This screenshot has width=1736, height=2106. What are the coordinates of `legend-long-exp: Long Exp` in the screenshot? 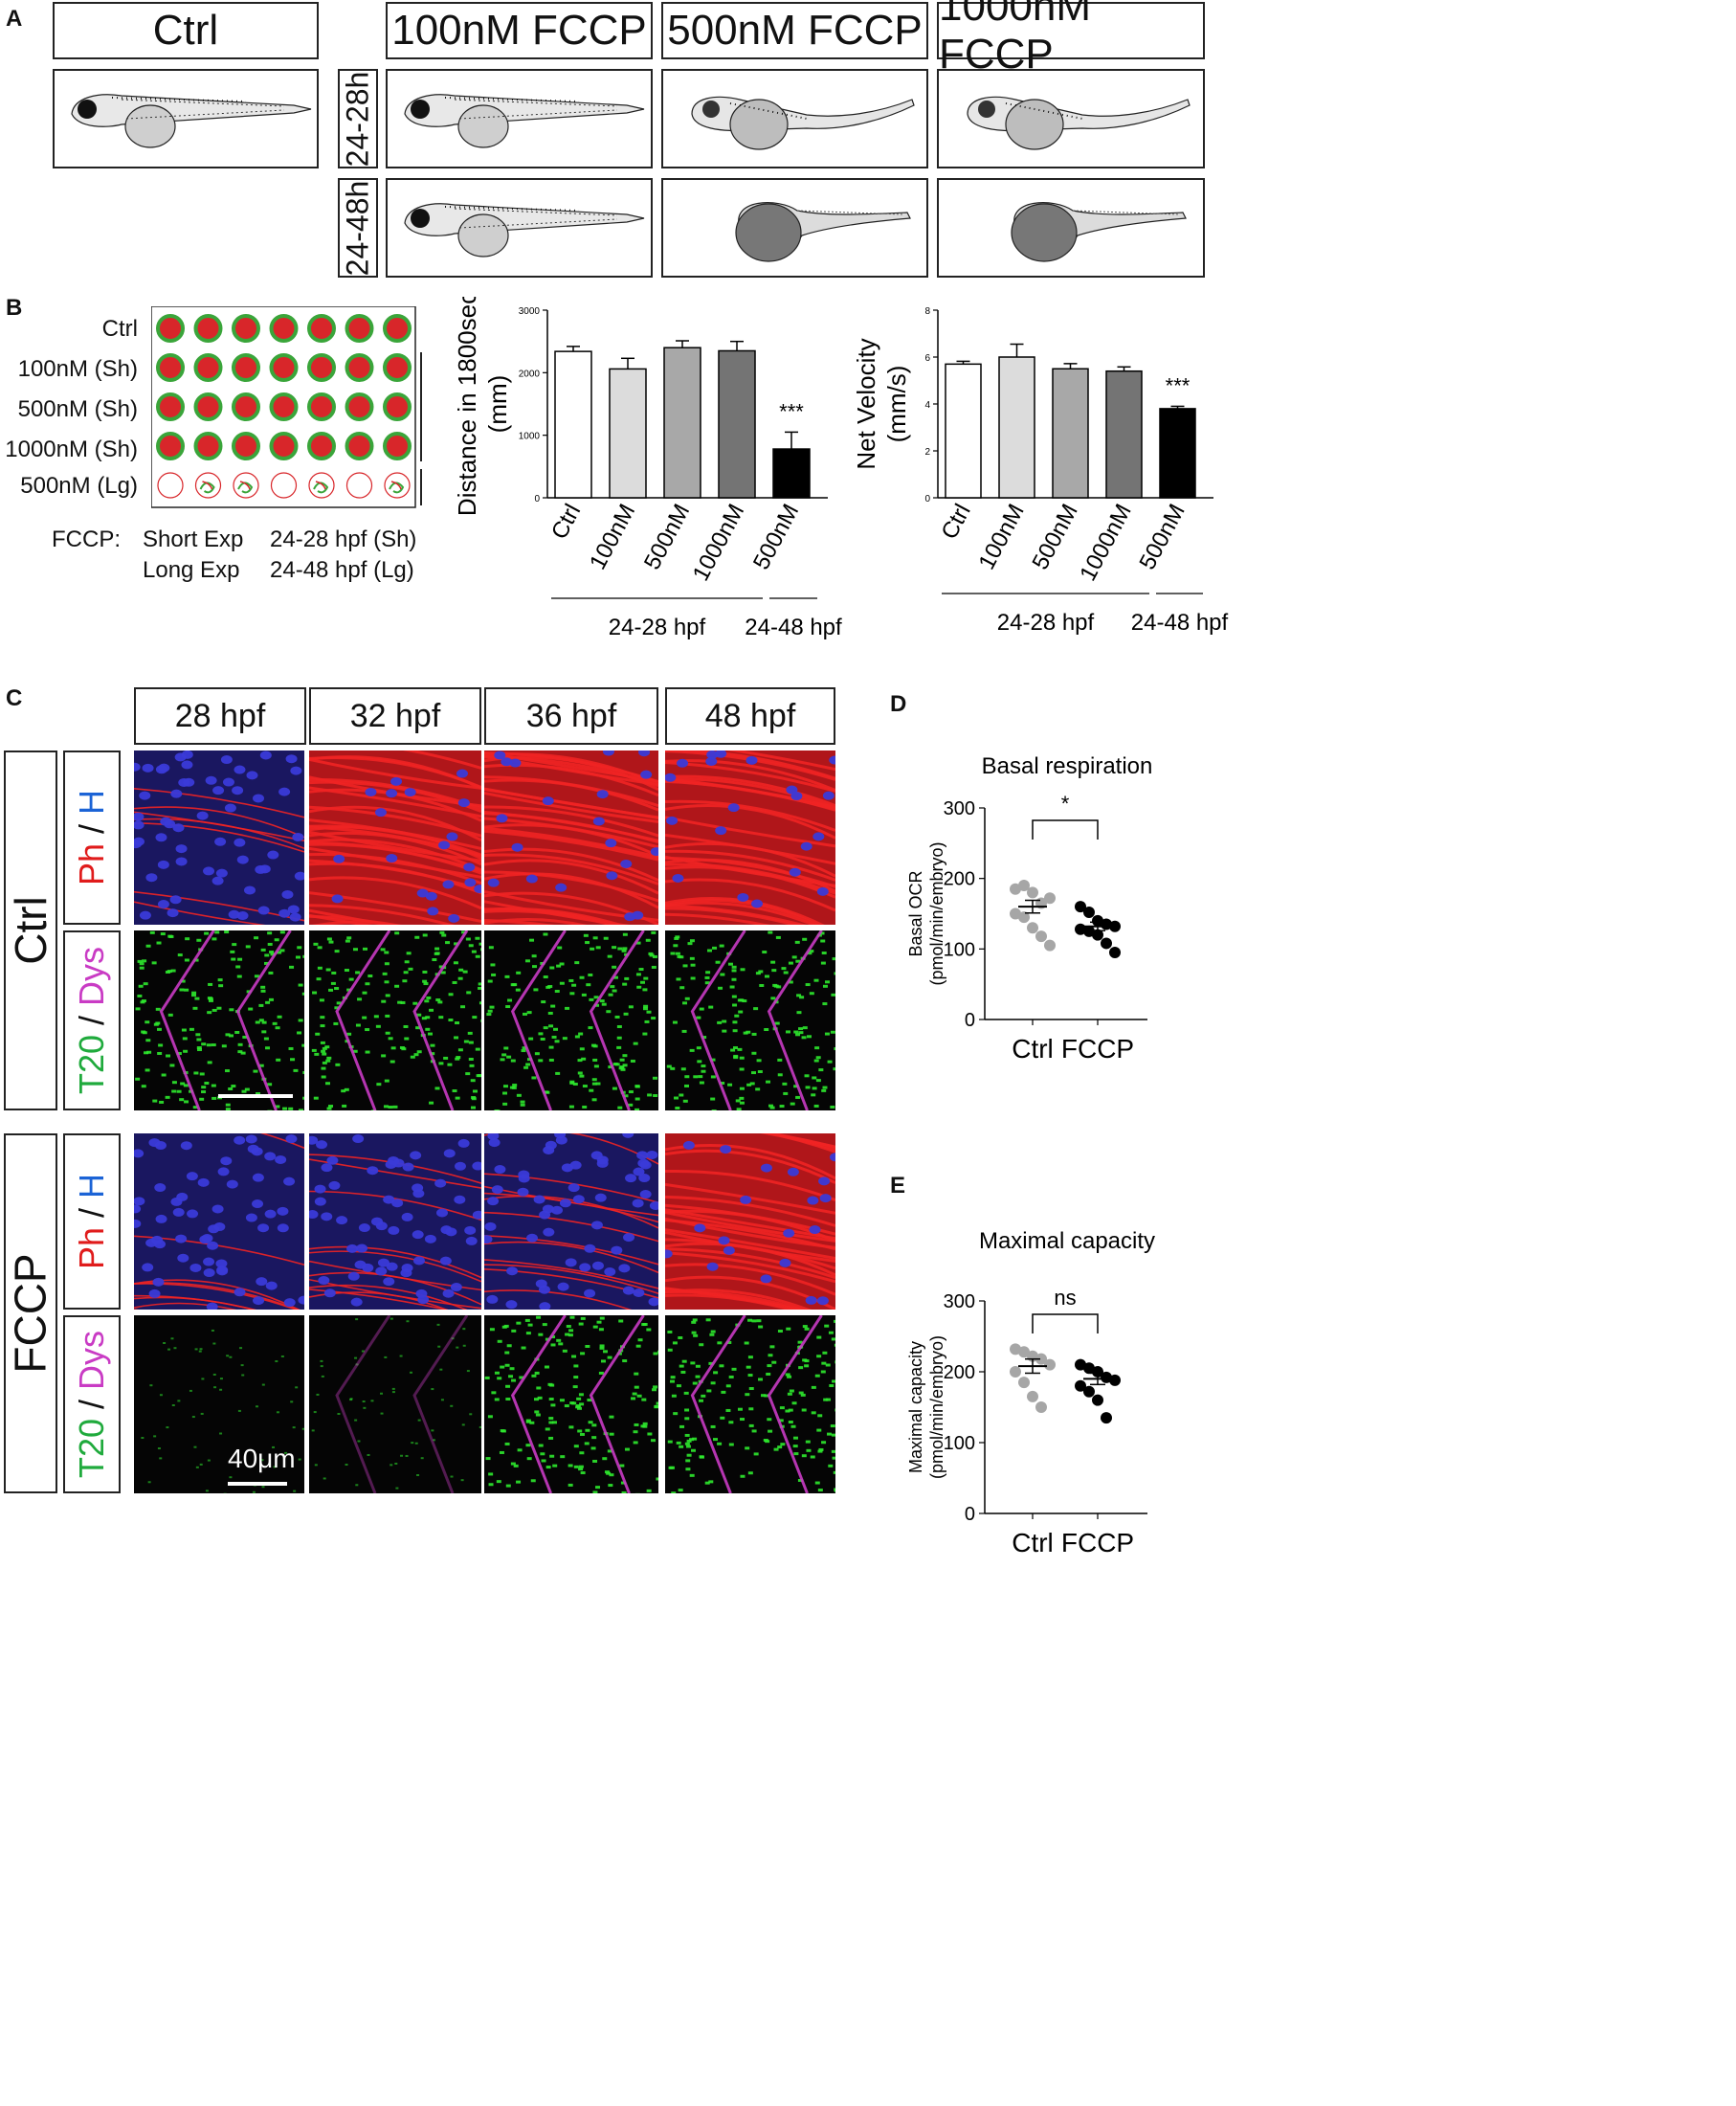 It's located at (191, 570).